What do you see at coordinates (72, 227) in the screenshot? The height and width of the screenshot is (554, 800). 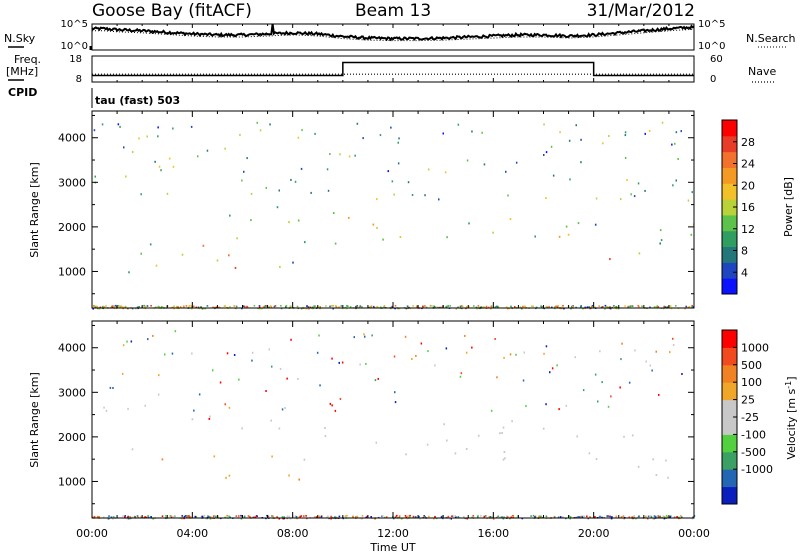 I see `y-tick-label: 2000` at bounding box center [72, 227].